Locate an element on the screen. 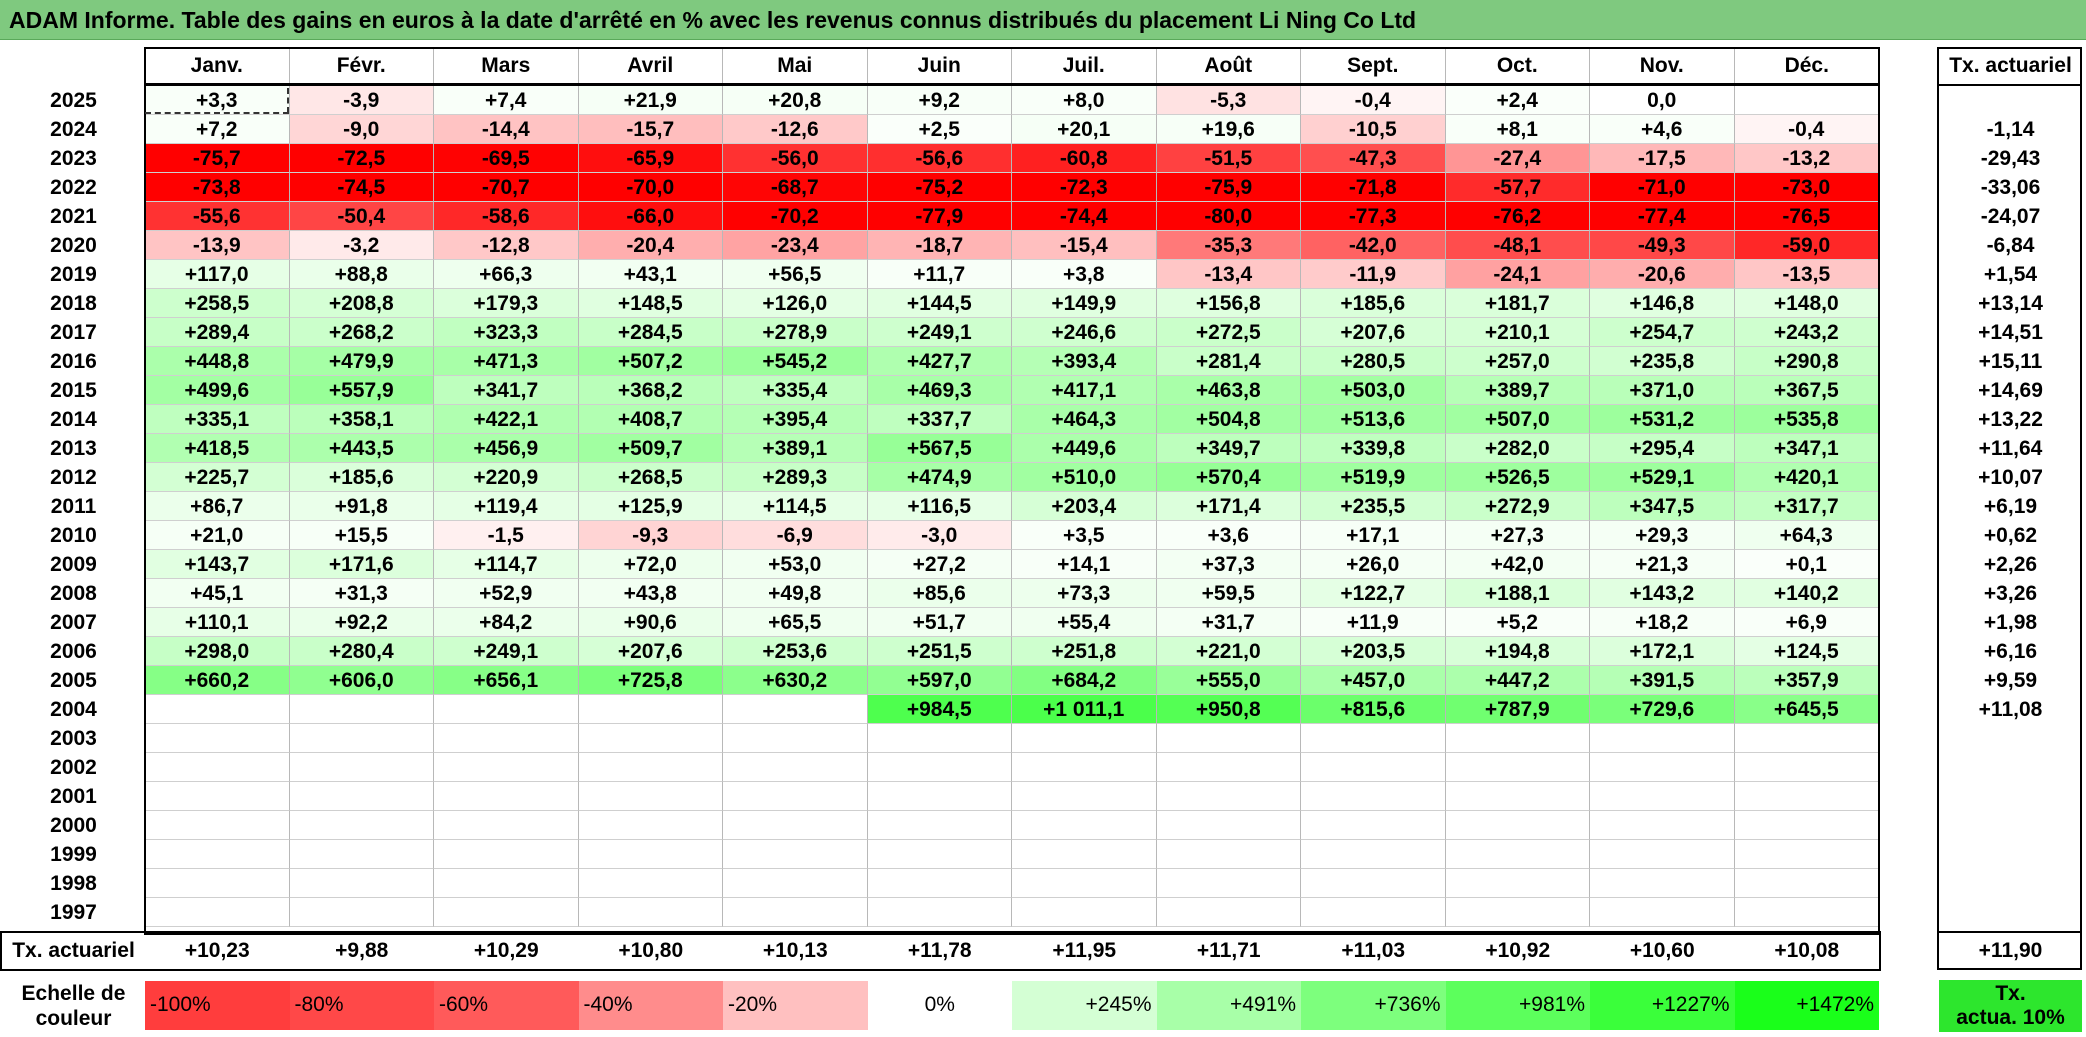 The image size is (2086, 1037). data-cell: -0,4 is located at coordinates (1806, 129).